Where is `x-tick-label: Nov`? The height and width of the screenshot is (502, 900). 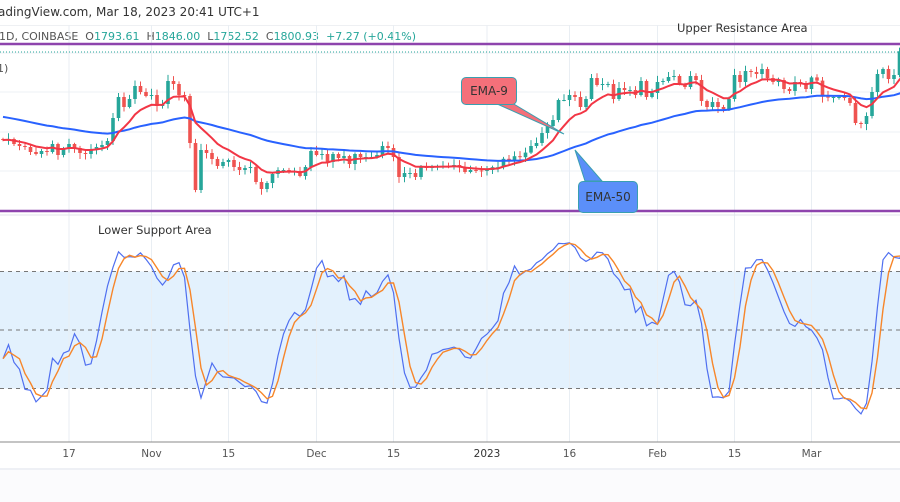 x-tick-label: Nov is located at coordinates (151, 454).